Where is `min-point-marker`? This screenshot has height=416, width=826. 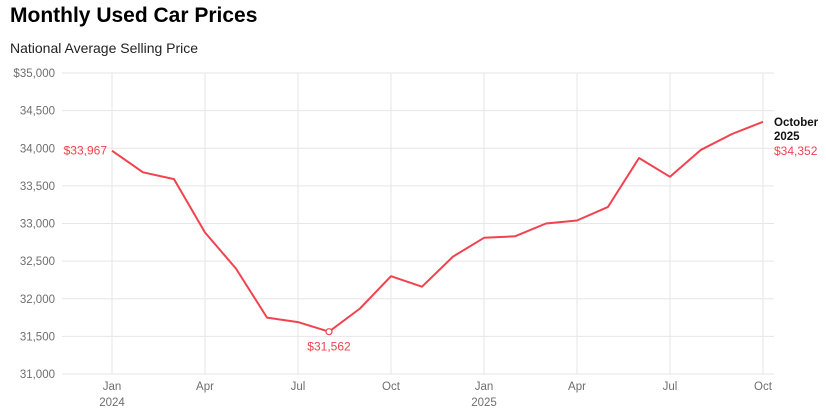 min-point-marker is located at coordinates (329, 332).